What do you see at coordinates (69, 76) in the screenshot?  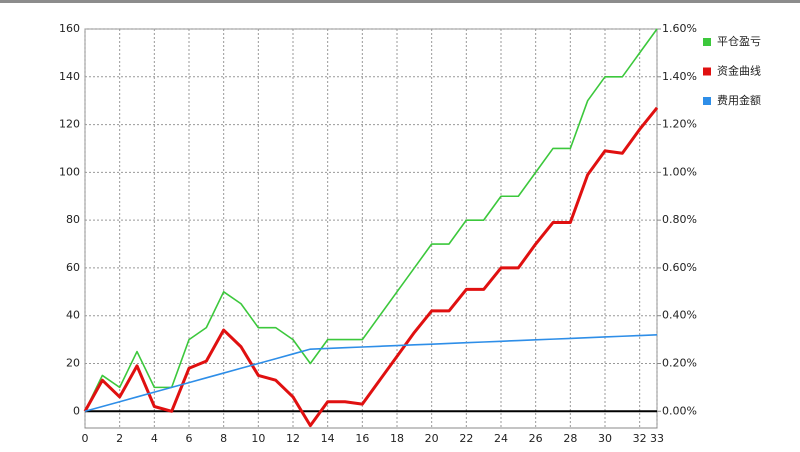 I see `y-tick-label: 140` at bounding box center [69, 76].